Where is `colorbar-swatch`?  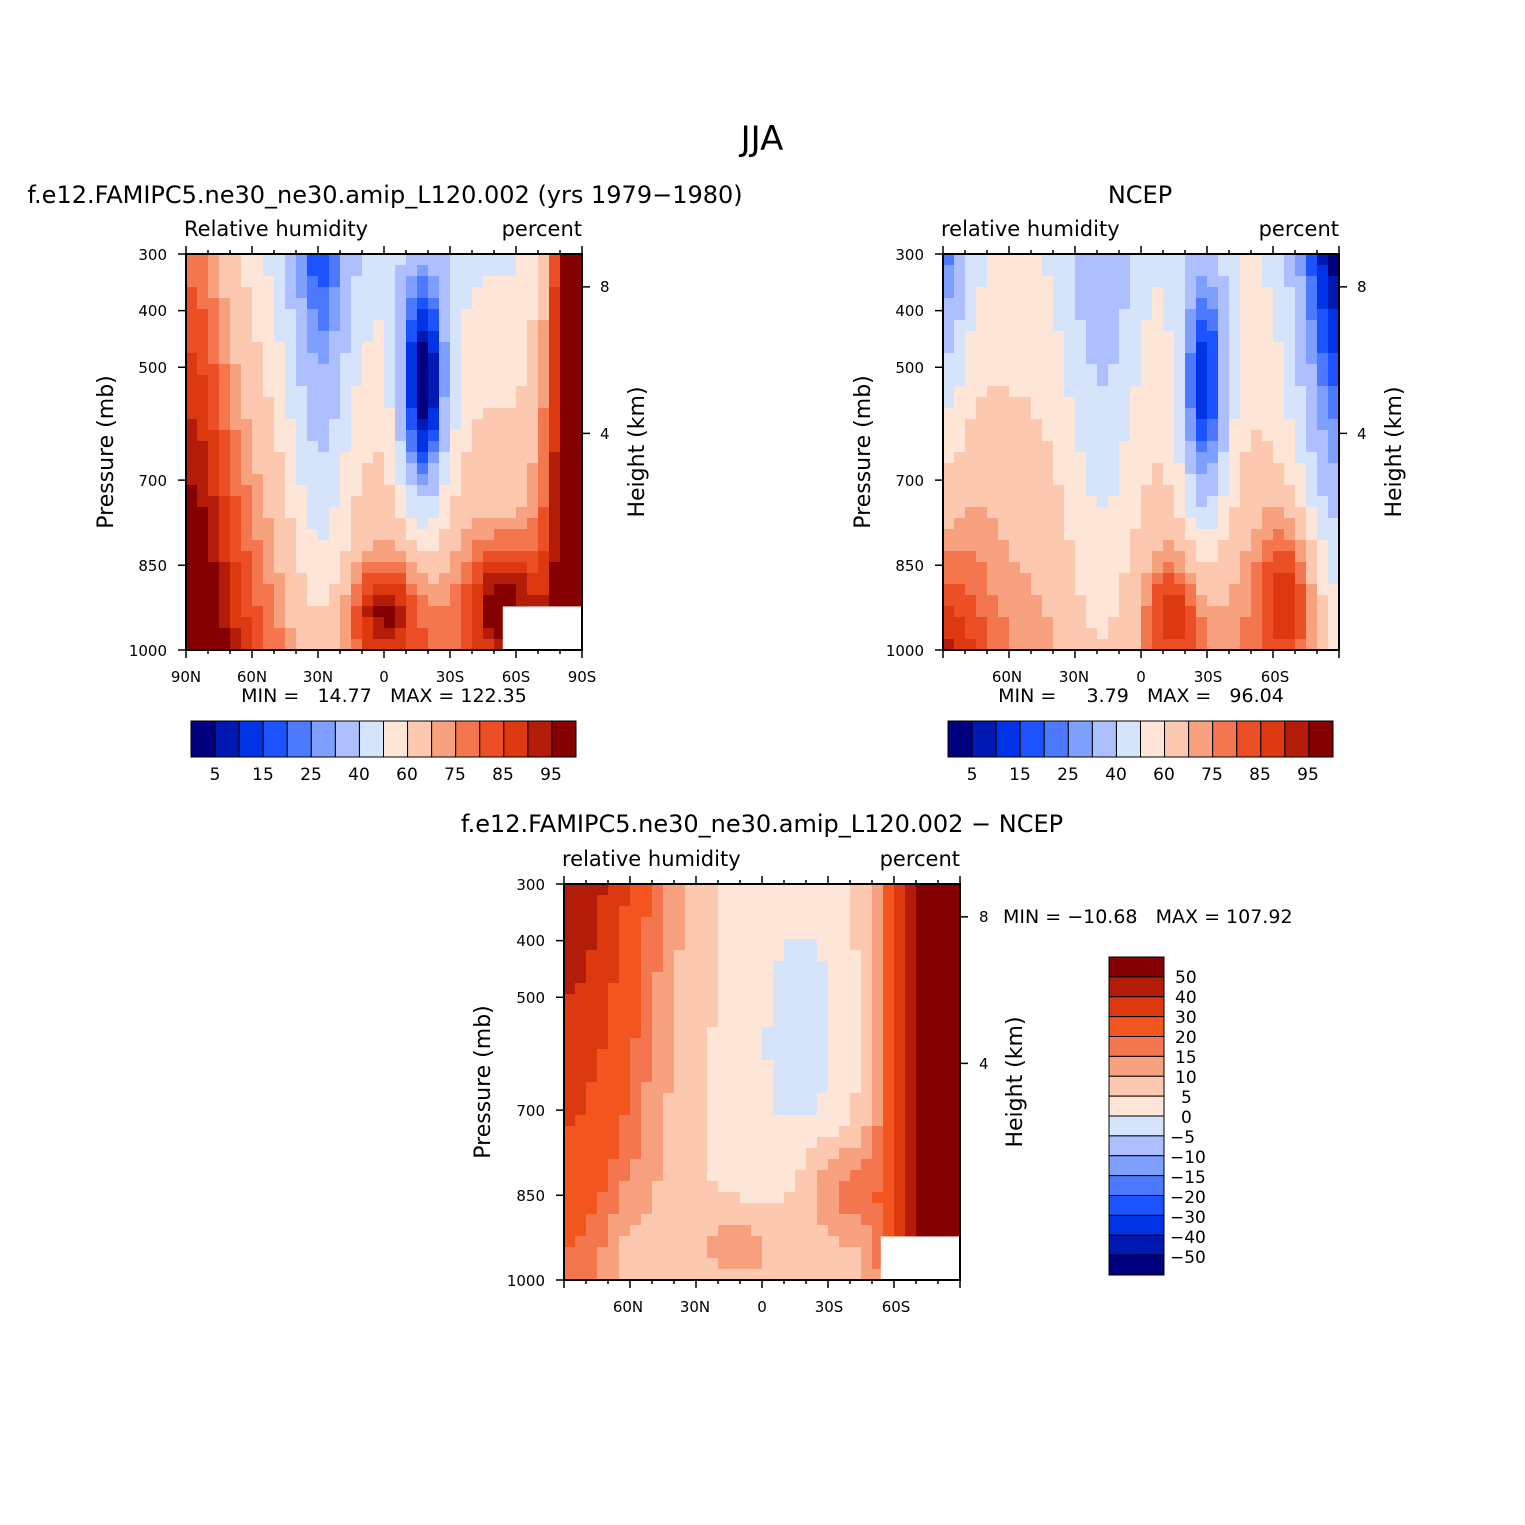
colorbar-swatch is located at coordinates (203, 739).